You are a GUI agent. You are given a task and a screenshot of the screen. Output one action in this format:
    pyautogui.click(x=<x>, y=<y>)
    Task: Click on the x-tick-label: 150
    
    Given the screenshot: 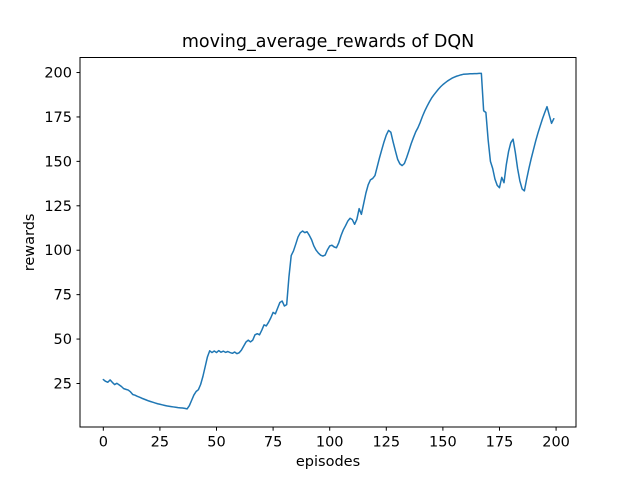 What is the action you would take?
    pyautogui.click(x=443, y=443)
    